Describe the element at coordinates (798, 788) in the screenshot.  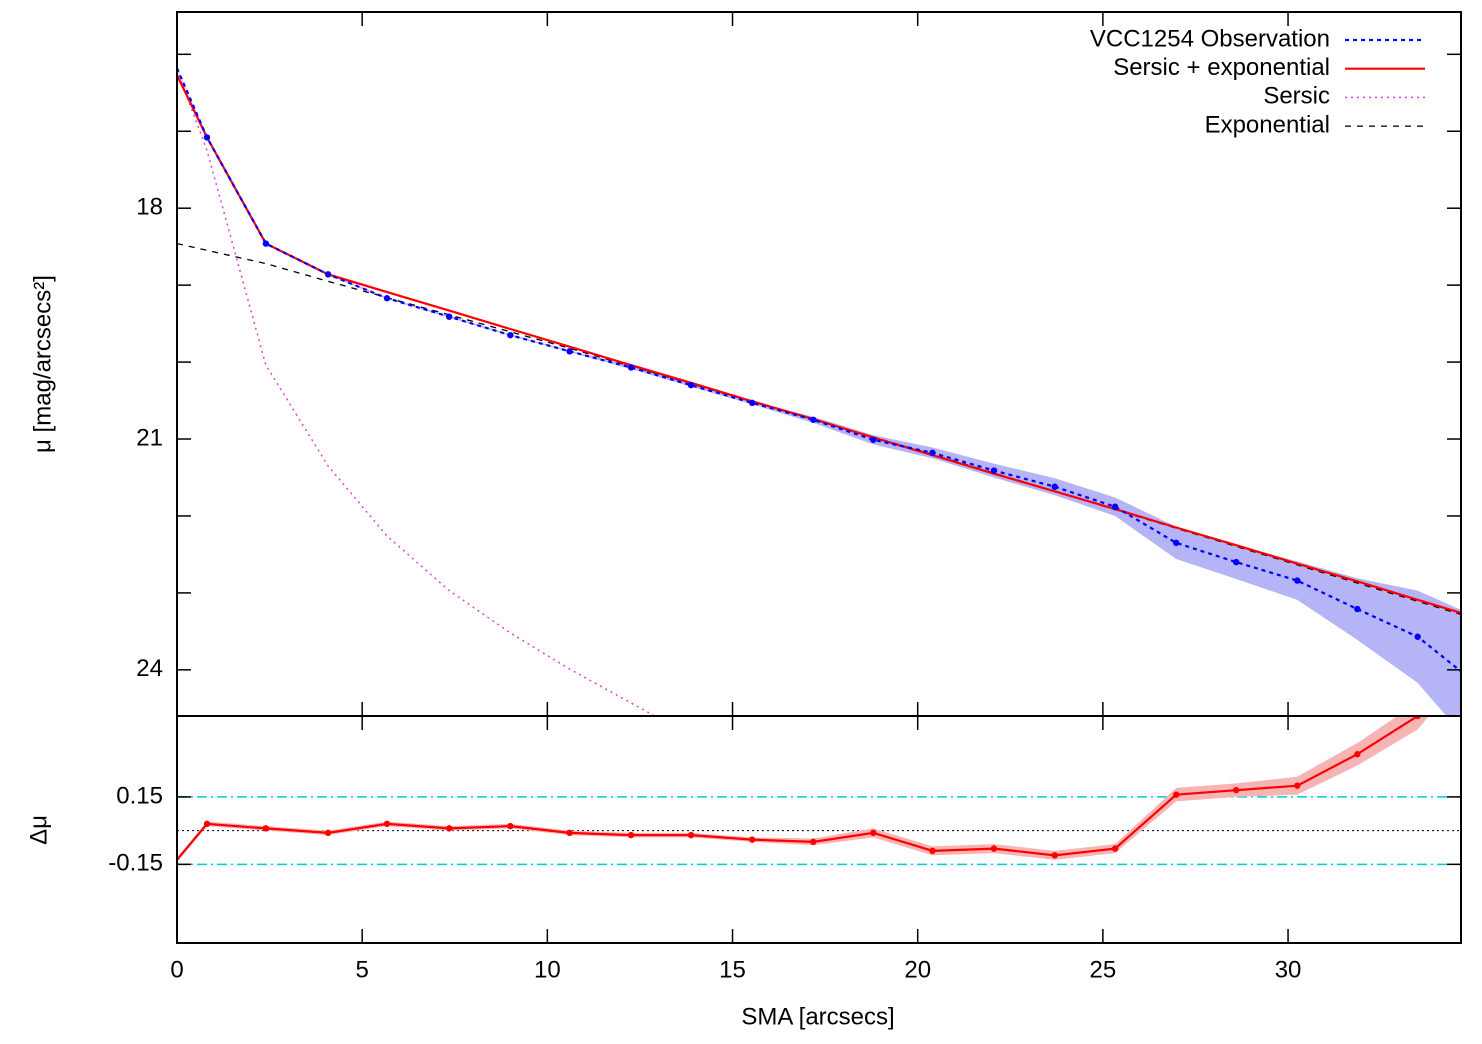
I see `series-line` at that location.